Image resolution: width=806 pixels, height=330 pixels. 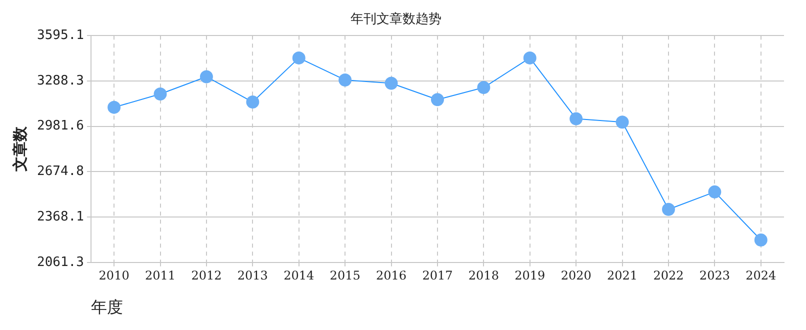 I want to click on x-tick-label: 2018, so click(x=483, y=275).